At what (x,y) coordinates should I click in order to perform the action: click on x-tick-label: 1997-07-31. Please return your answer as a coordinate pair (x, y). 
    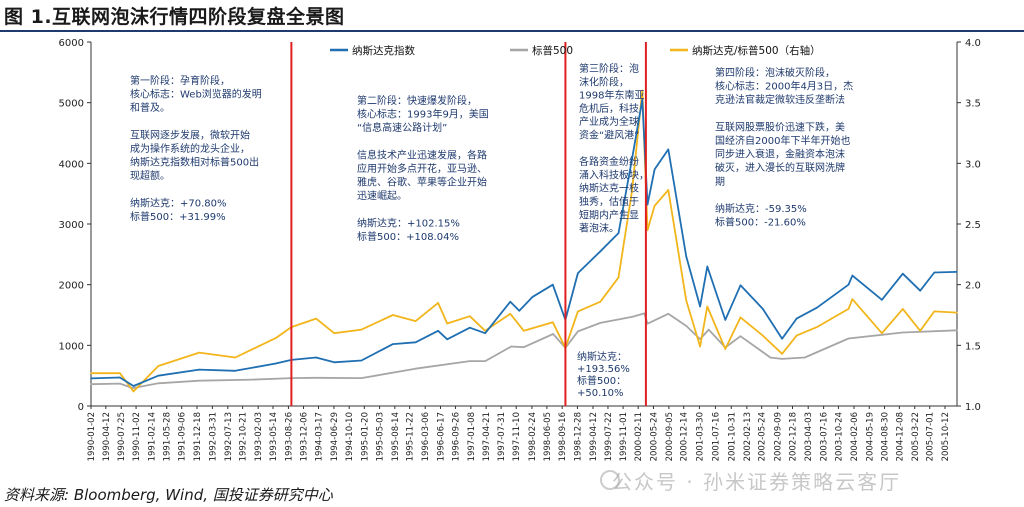
    Looking at the image, I should click on (502, 436).